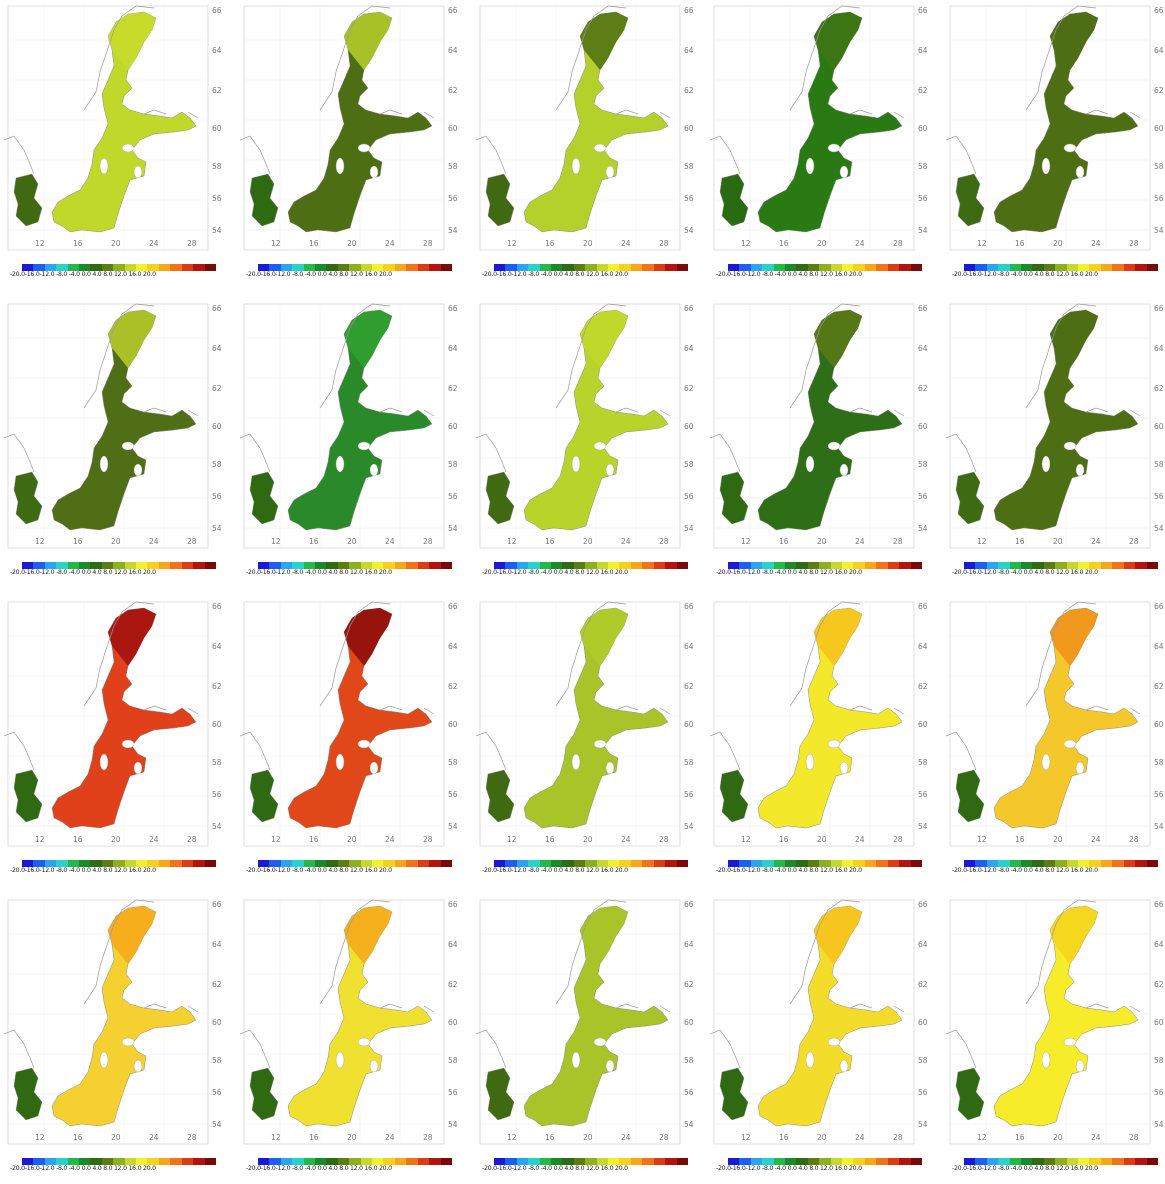  Describe the element at coordinates (784, 243) in the screenshot. I see `longitude-tick-label: 16` at that location.